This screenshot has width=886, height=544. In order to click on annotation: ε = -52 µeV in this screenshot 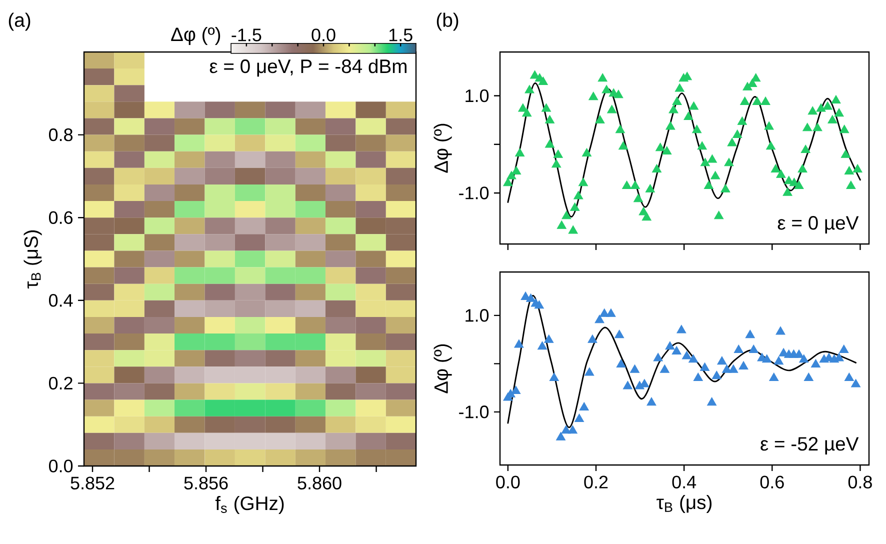, I will do `click(809, 445)`.